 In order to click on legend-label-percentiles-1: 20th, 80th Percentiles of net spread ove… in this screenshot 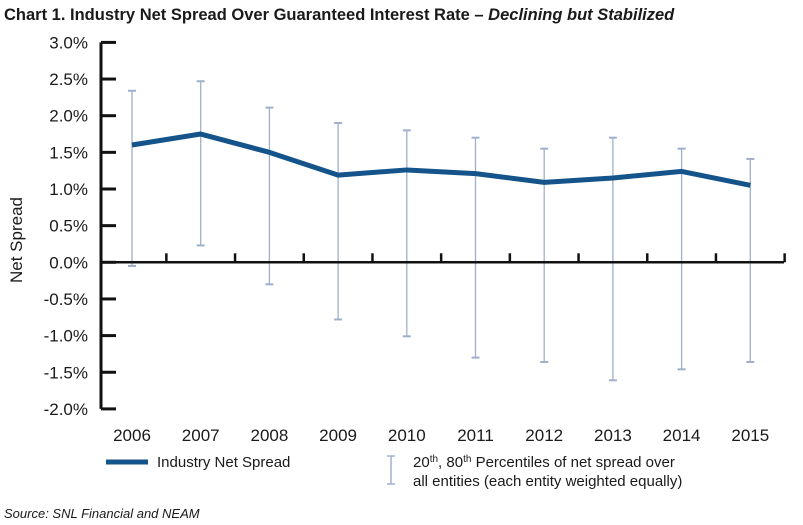, I will do `click(544, 462)`.